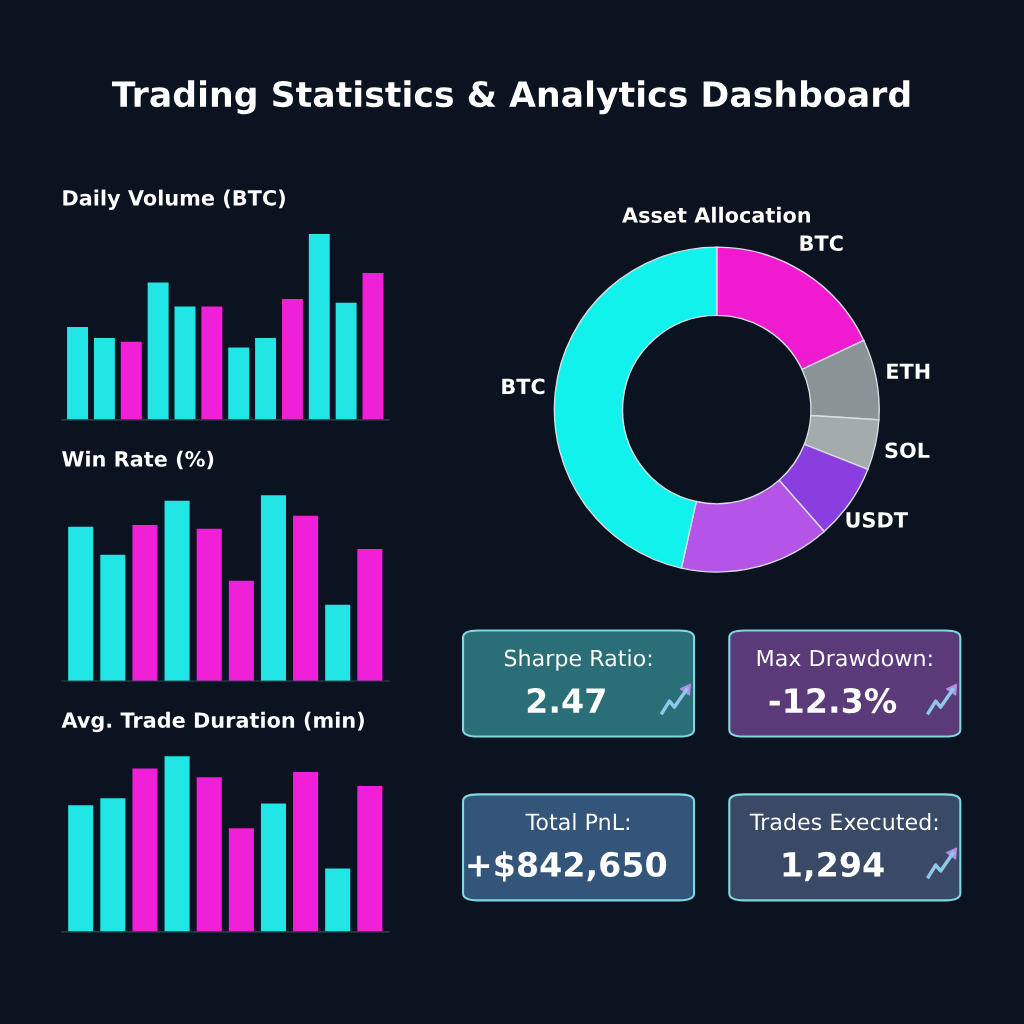  What do you see at coordinates (577, 822) in the screenshot?
I see `text: Total PnL:` at bounding box center [577, 822].